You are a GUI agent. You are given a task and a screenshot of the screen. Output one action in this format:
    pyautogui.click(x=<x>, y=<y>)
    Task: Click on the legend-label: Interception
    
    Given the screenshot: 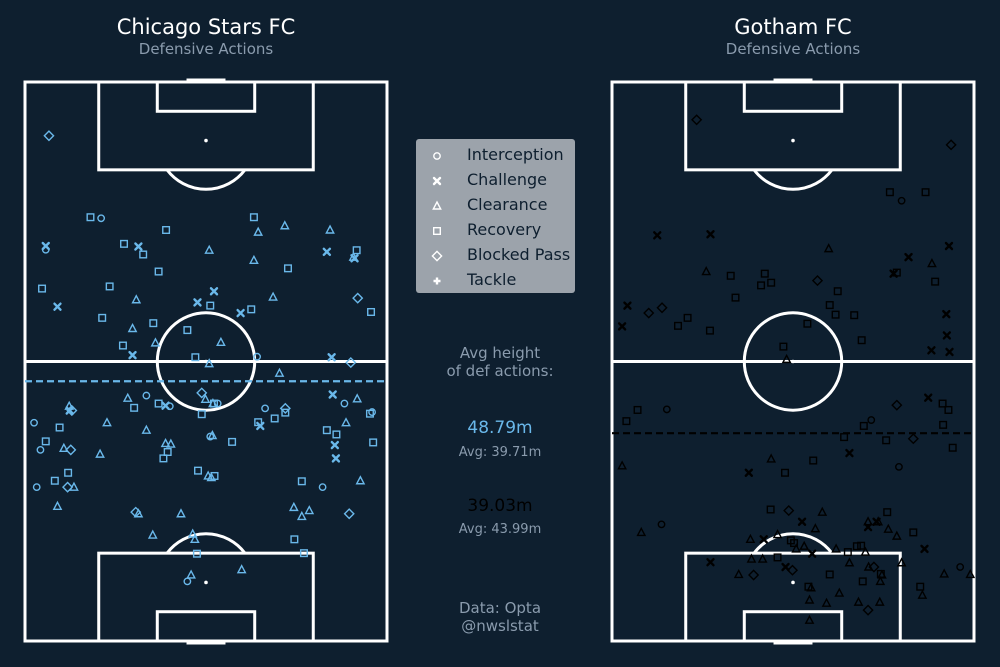 What is the action you would take?
    pyautogui.click(x=515, y=154)
    